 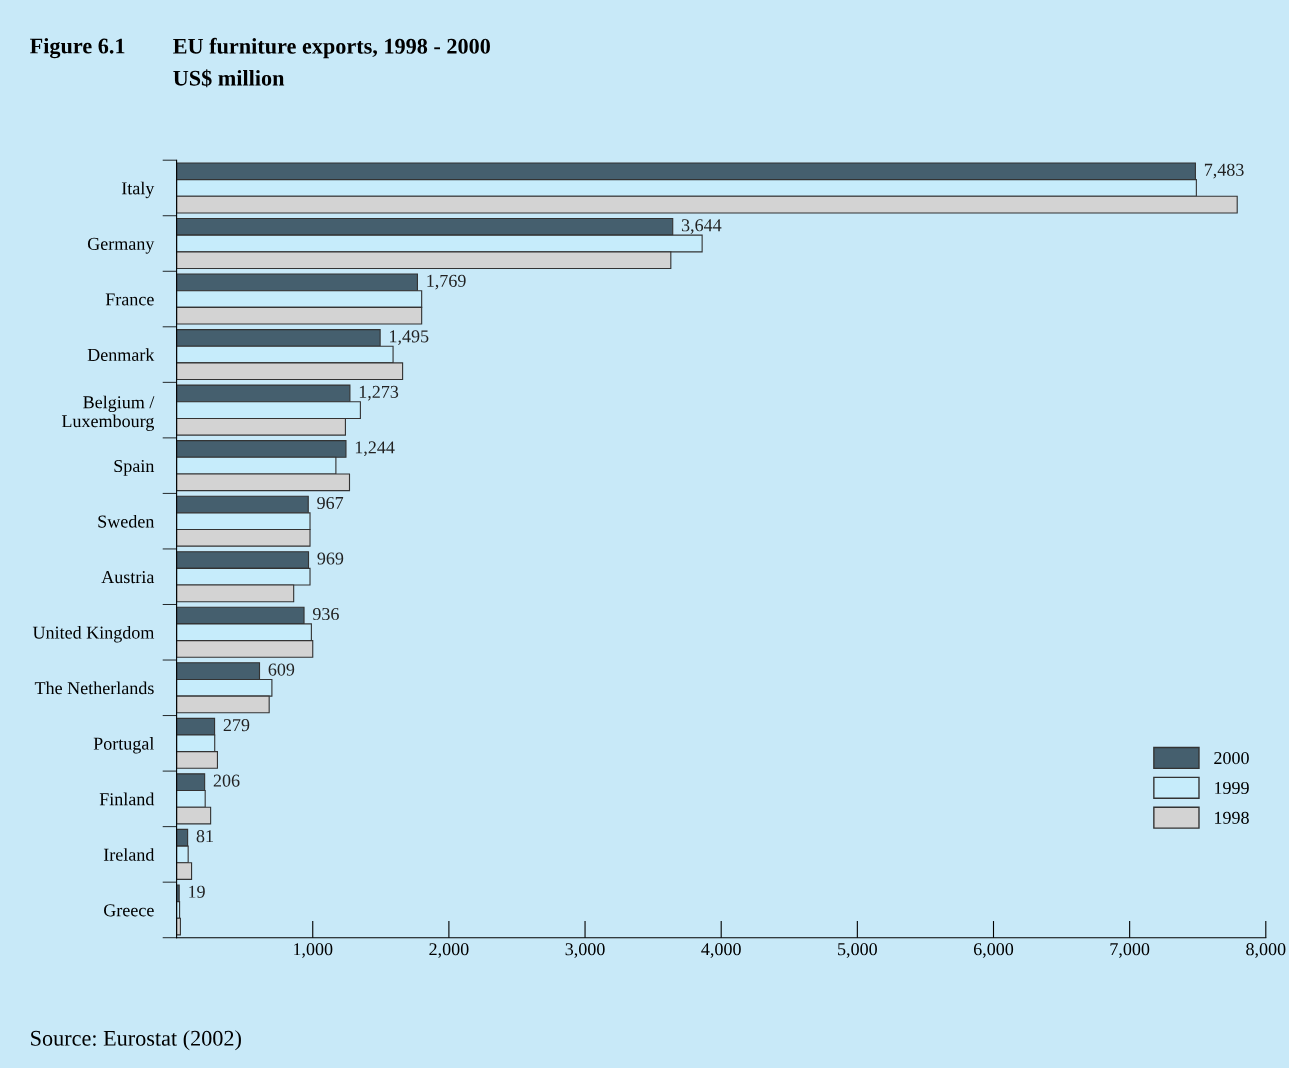 I want to click on x-tick-label: 6,000, so click(x=993, y=950).